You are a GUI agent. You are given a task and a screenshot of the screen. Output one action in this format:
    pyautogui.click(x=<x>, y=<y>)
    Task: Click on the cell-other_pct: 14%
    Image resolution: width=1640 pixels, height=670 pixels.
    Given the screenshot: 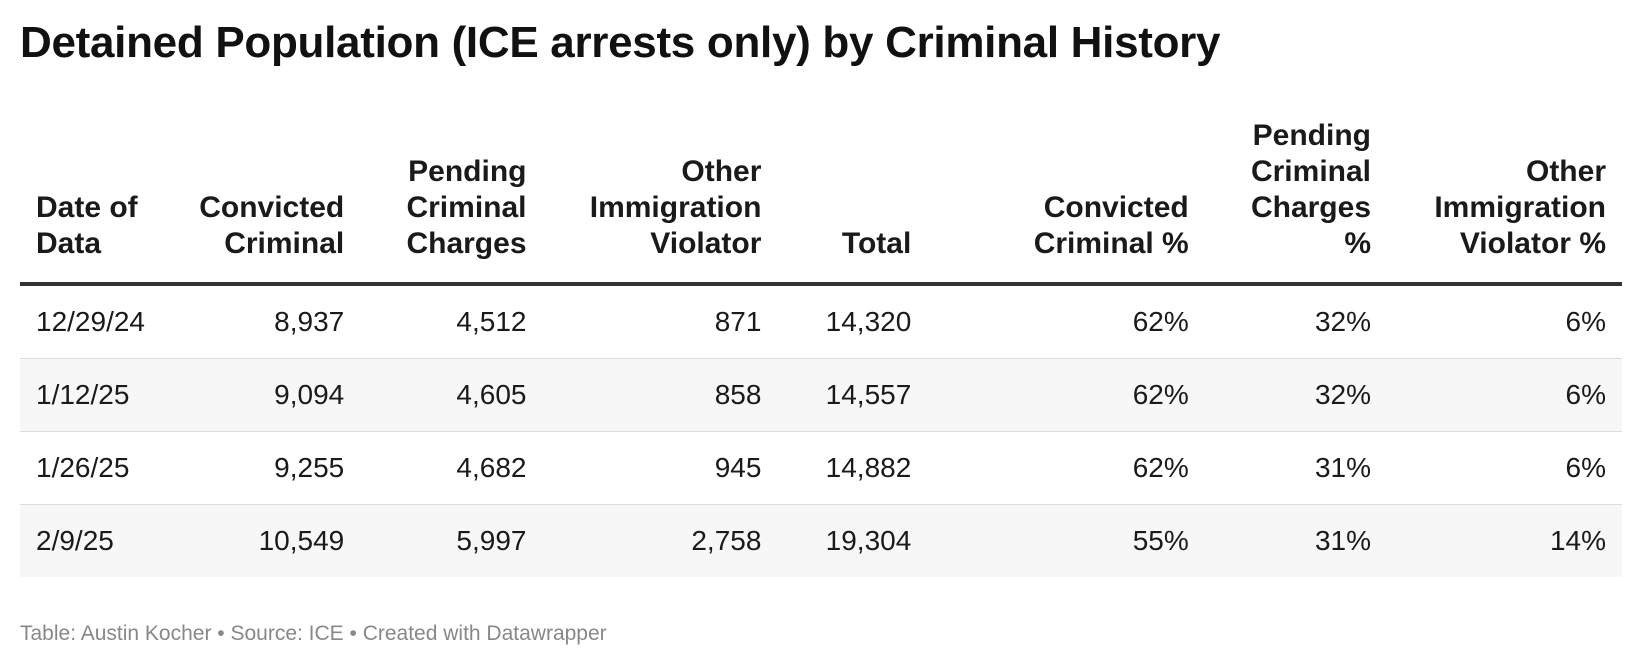 What is the action you would take?
    pyautogui.click(x=1504, y=540)
    